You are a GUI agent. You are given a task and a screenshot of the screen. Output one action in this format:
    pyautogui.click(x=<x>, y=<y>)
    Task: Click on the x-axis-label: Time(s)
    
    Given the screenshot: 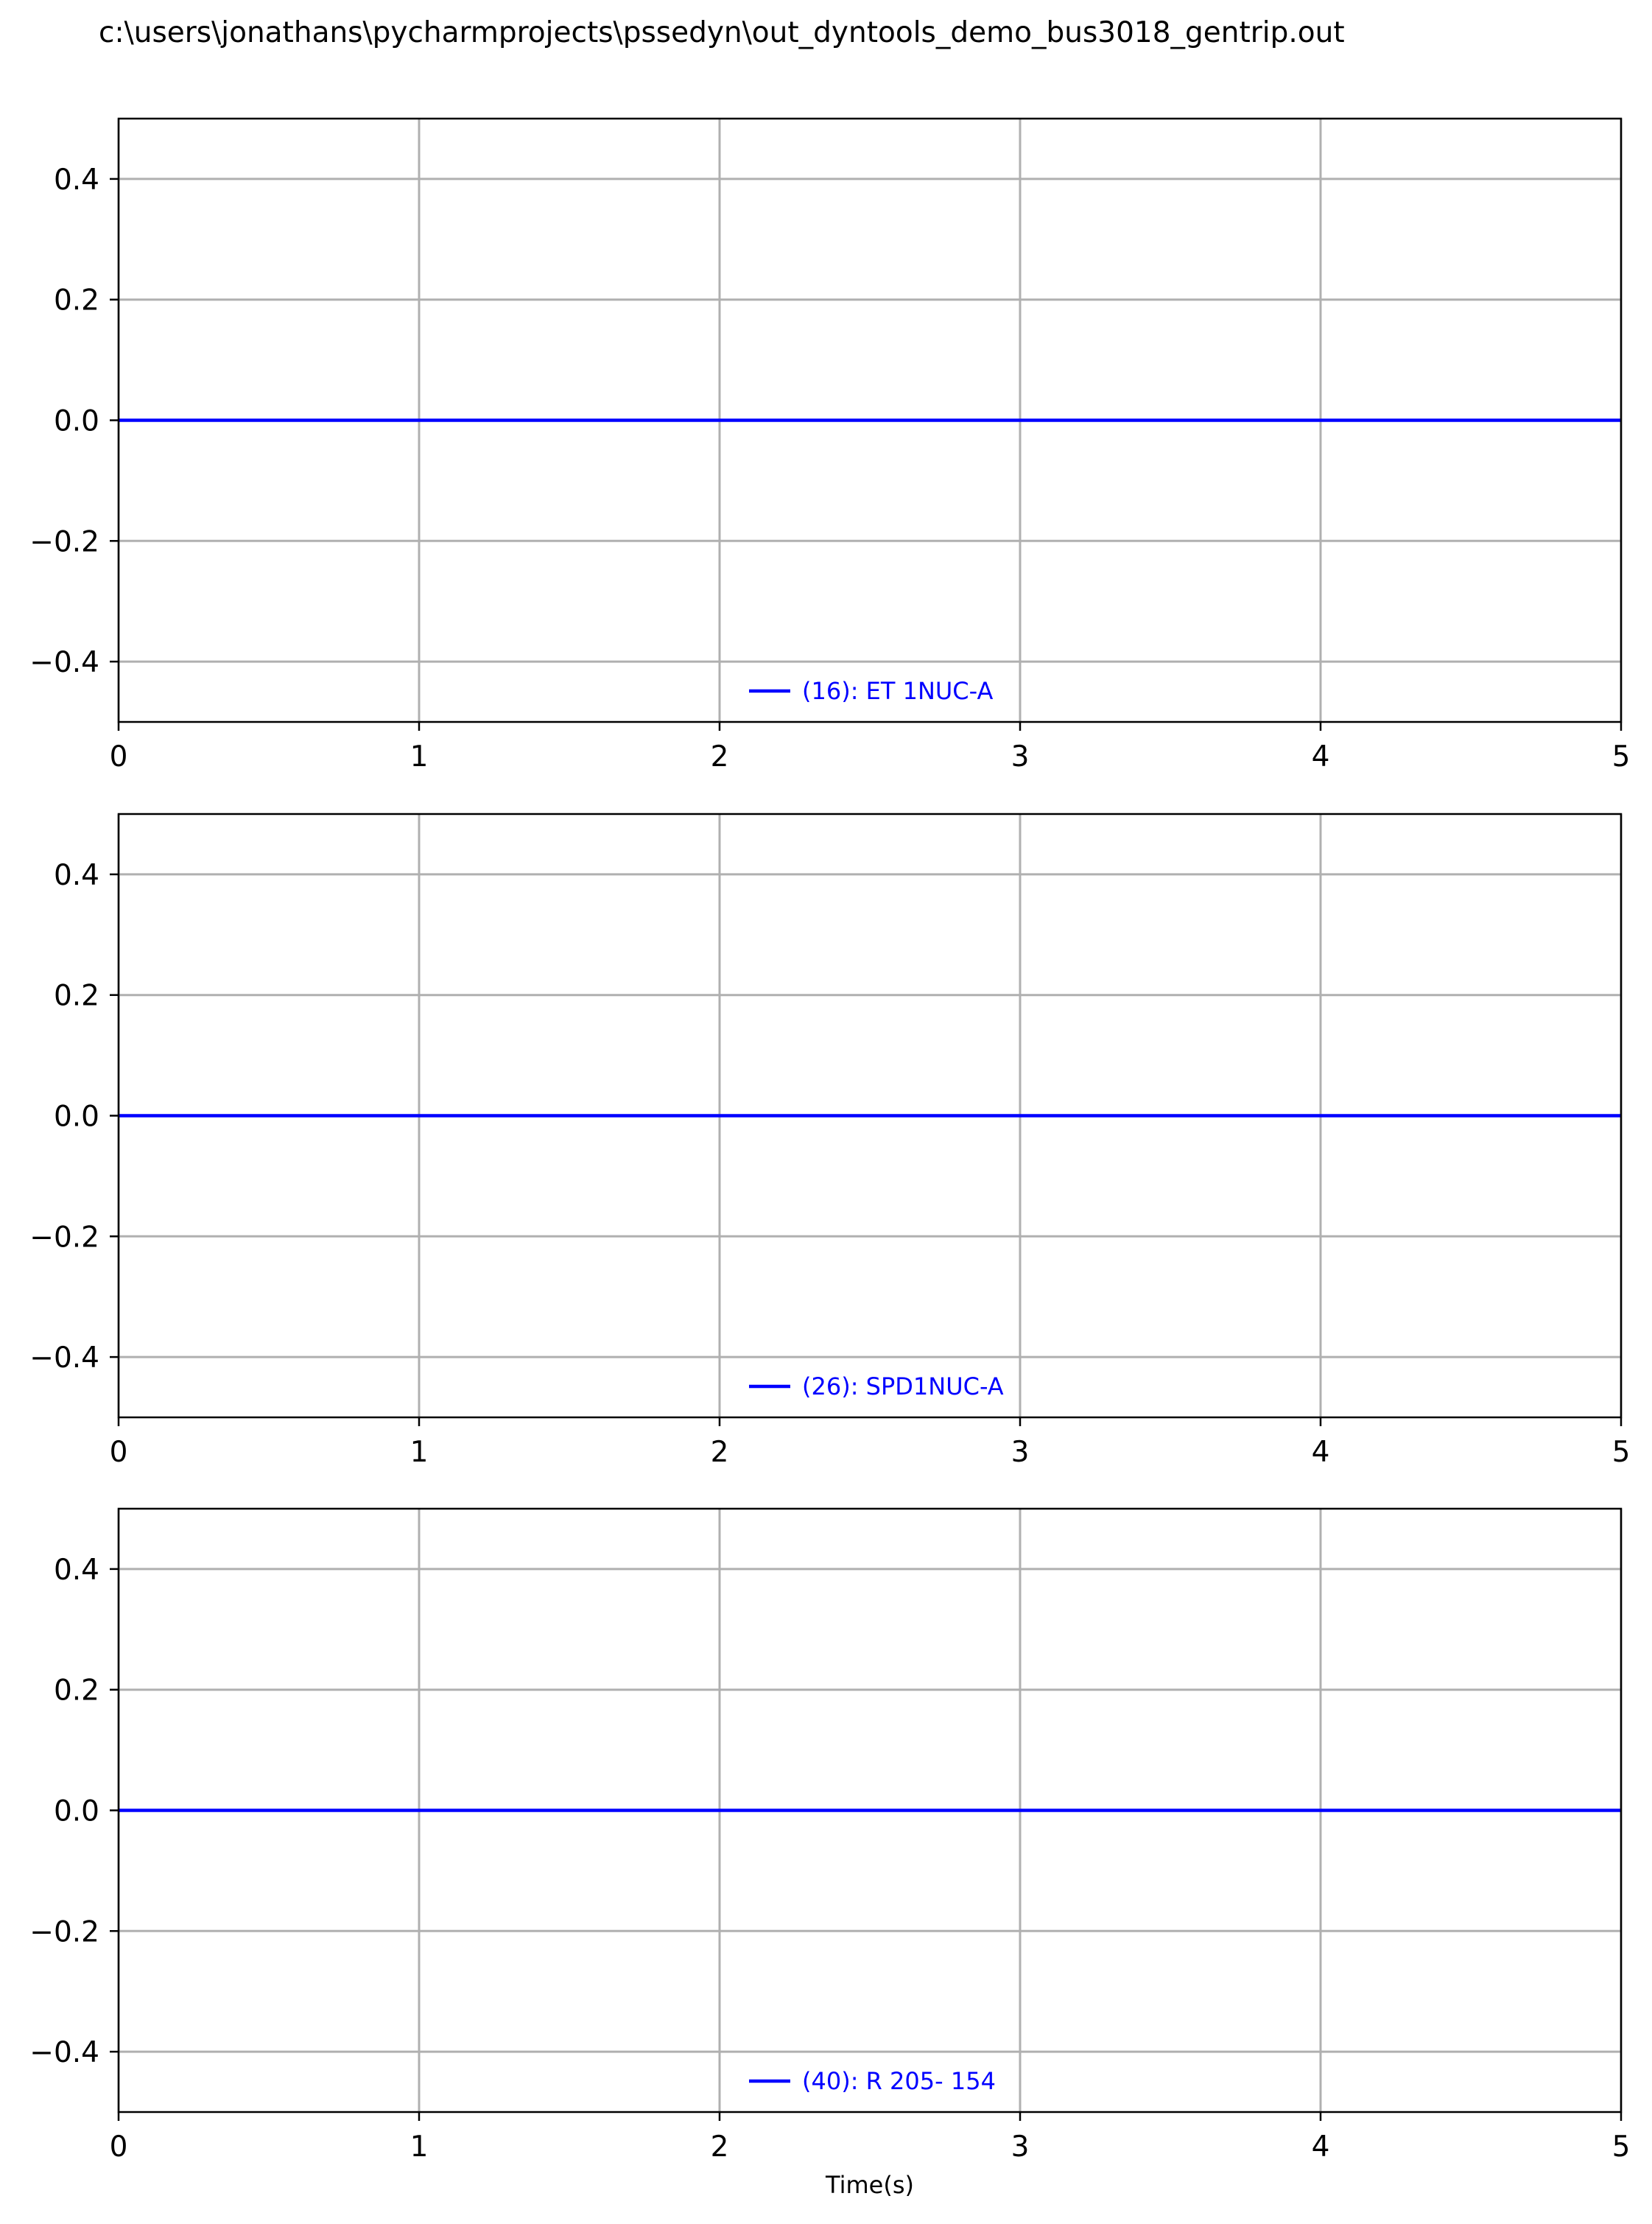 What is the action you would take?
    pyautogui.click(x=869, y=2185)
    